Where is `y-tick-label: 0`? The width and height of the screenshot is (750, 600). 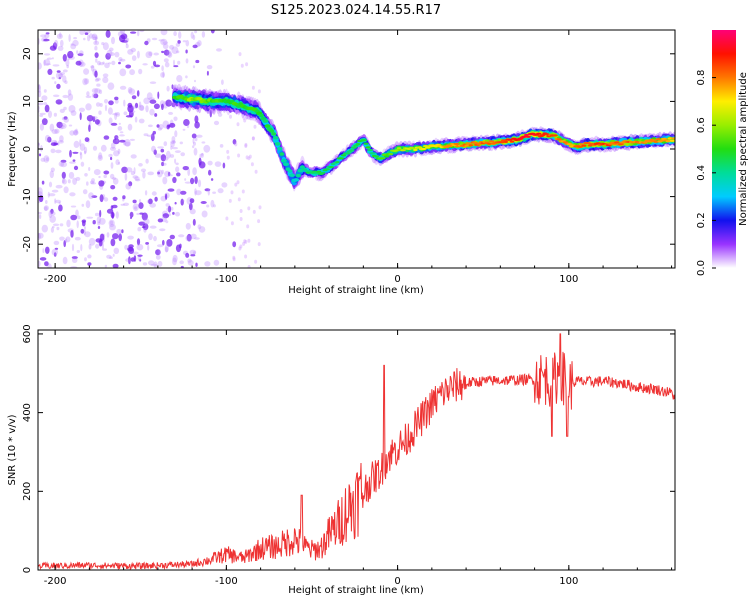 y-tick-label: 0 is located at coordinates (27, 570).